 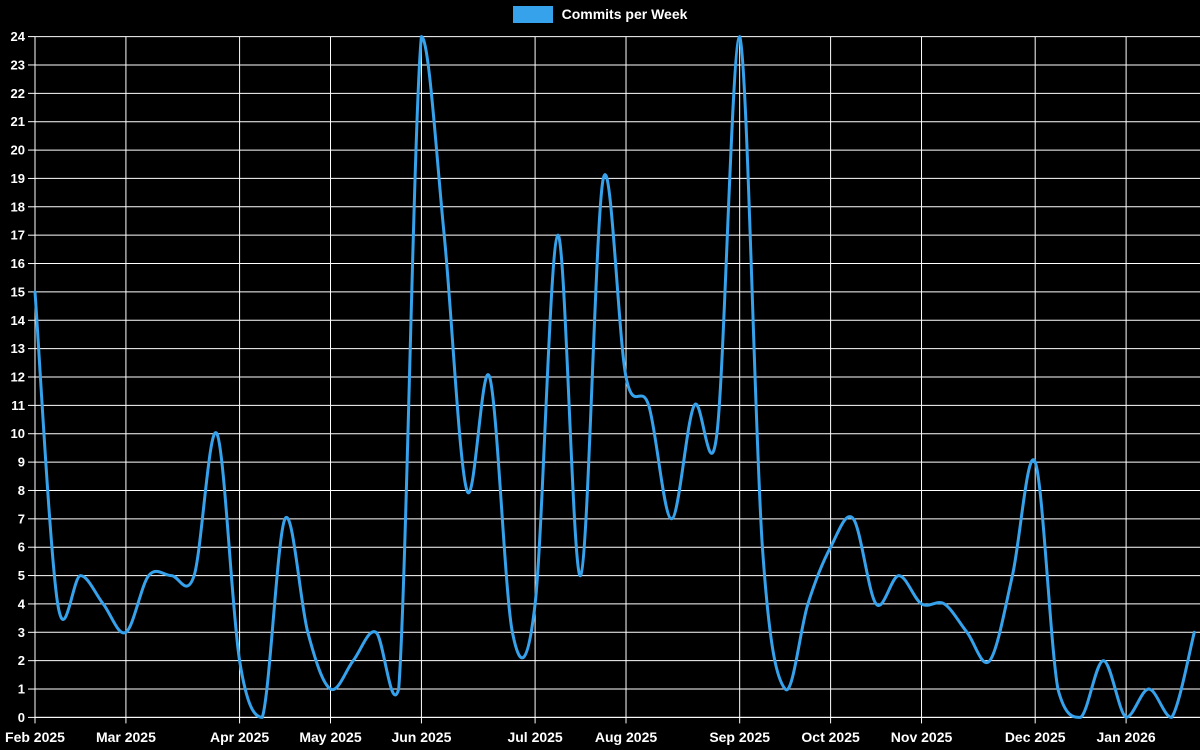 What do you see at coordinates (18, 291) in the screenshot?
I see `y-tick-label: 15` at bounding box center [18, 291].